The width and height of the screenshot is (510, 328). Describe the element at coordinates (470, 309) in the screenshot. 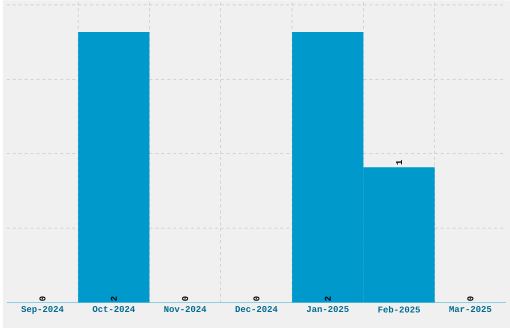

I see `x-tick-label: Mar-2025` at that location.